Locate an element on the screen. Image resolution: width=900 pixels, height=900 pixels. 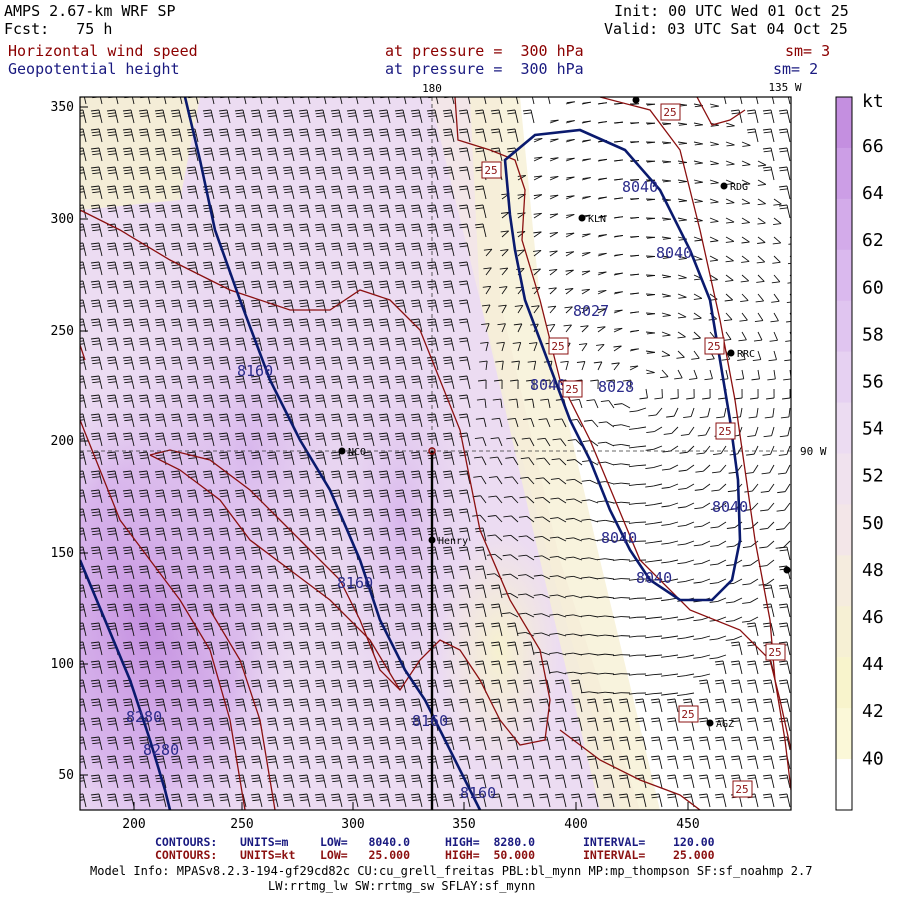
colorbar-label-44: 44 is located at coordinates (873, 664).